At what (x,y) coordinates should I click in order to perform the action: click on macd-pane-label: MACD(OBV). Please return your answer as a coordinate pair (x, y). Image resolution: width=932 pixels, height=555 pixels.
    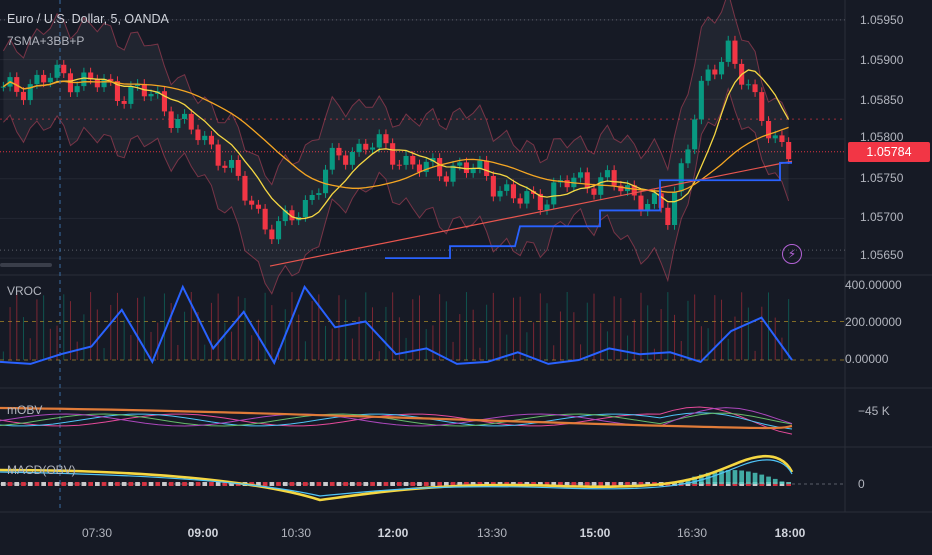
    Looking at the image, I should click on (41, 470).